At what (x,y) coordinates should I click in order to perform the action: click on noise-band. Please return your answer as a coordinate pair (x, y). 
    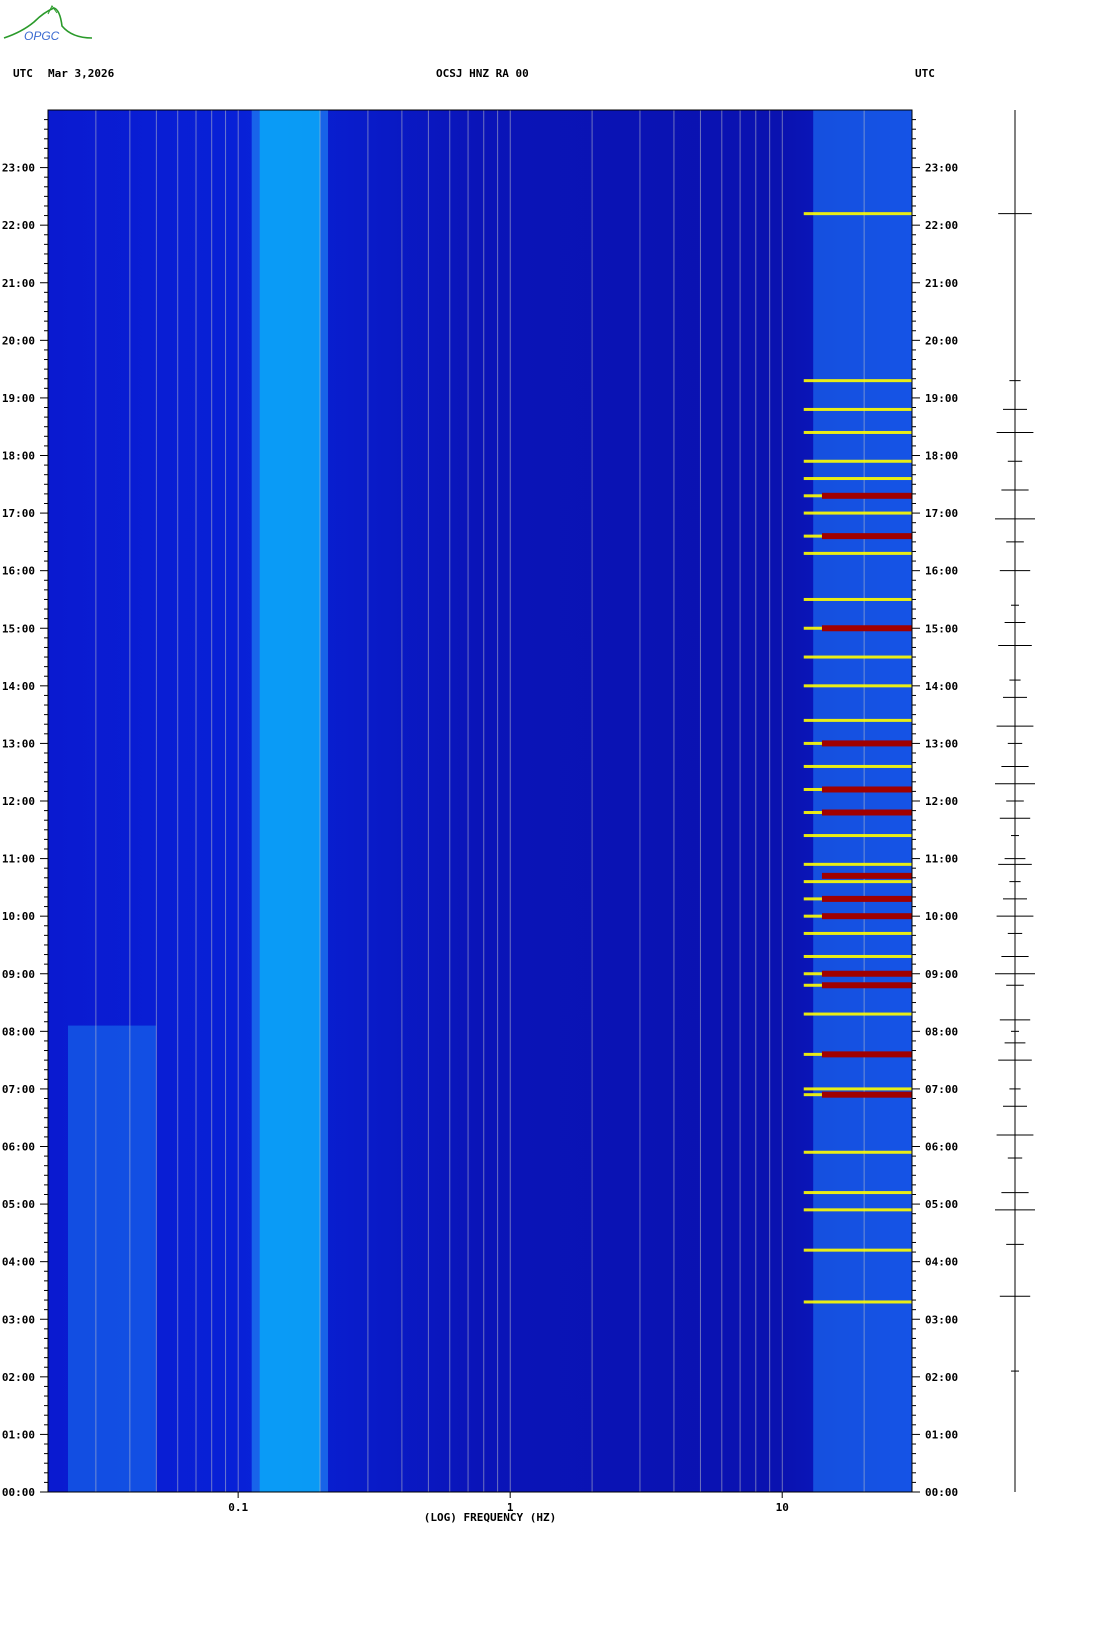
    Looking at the image, I should click on (862, 801).